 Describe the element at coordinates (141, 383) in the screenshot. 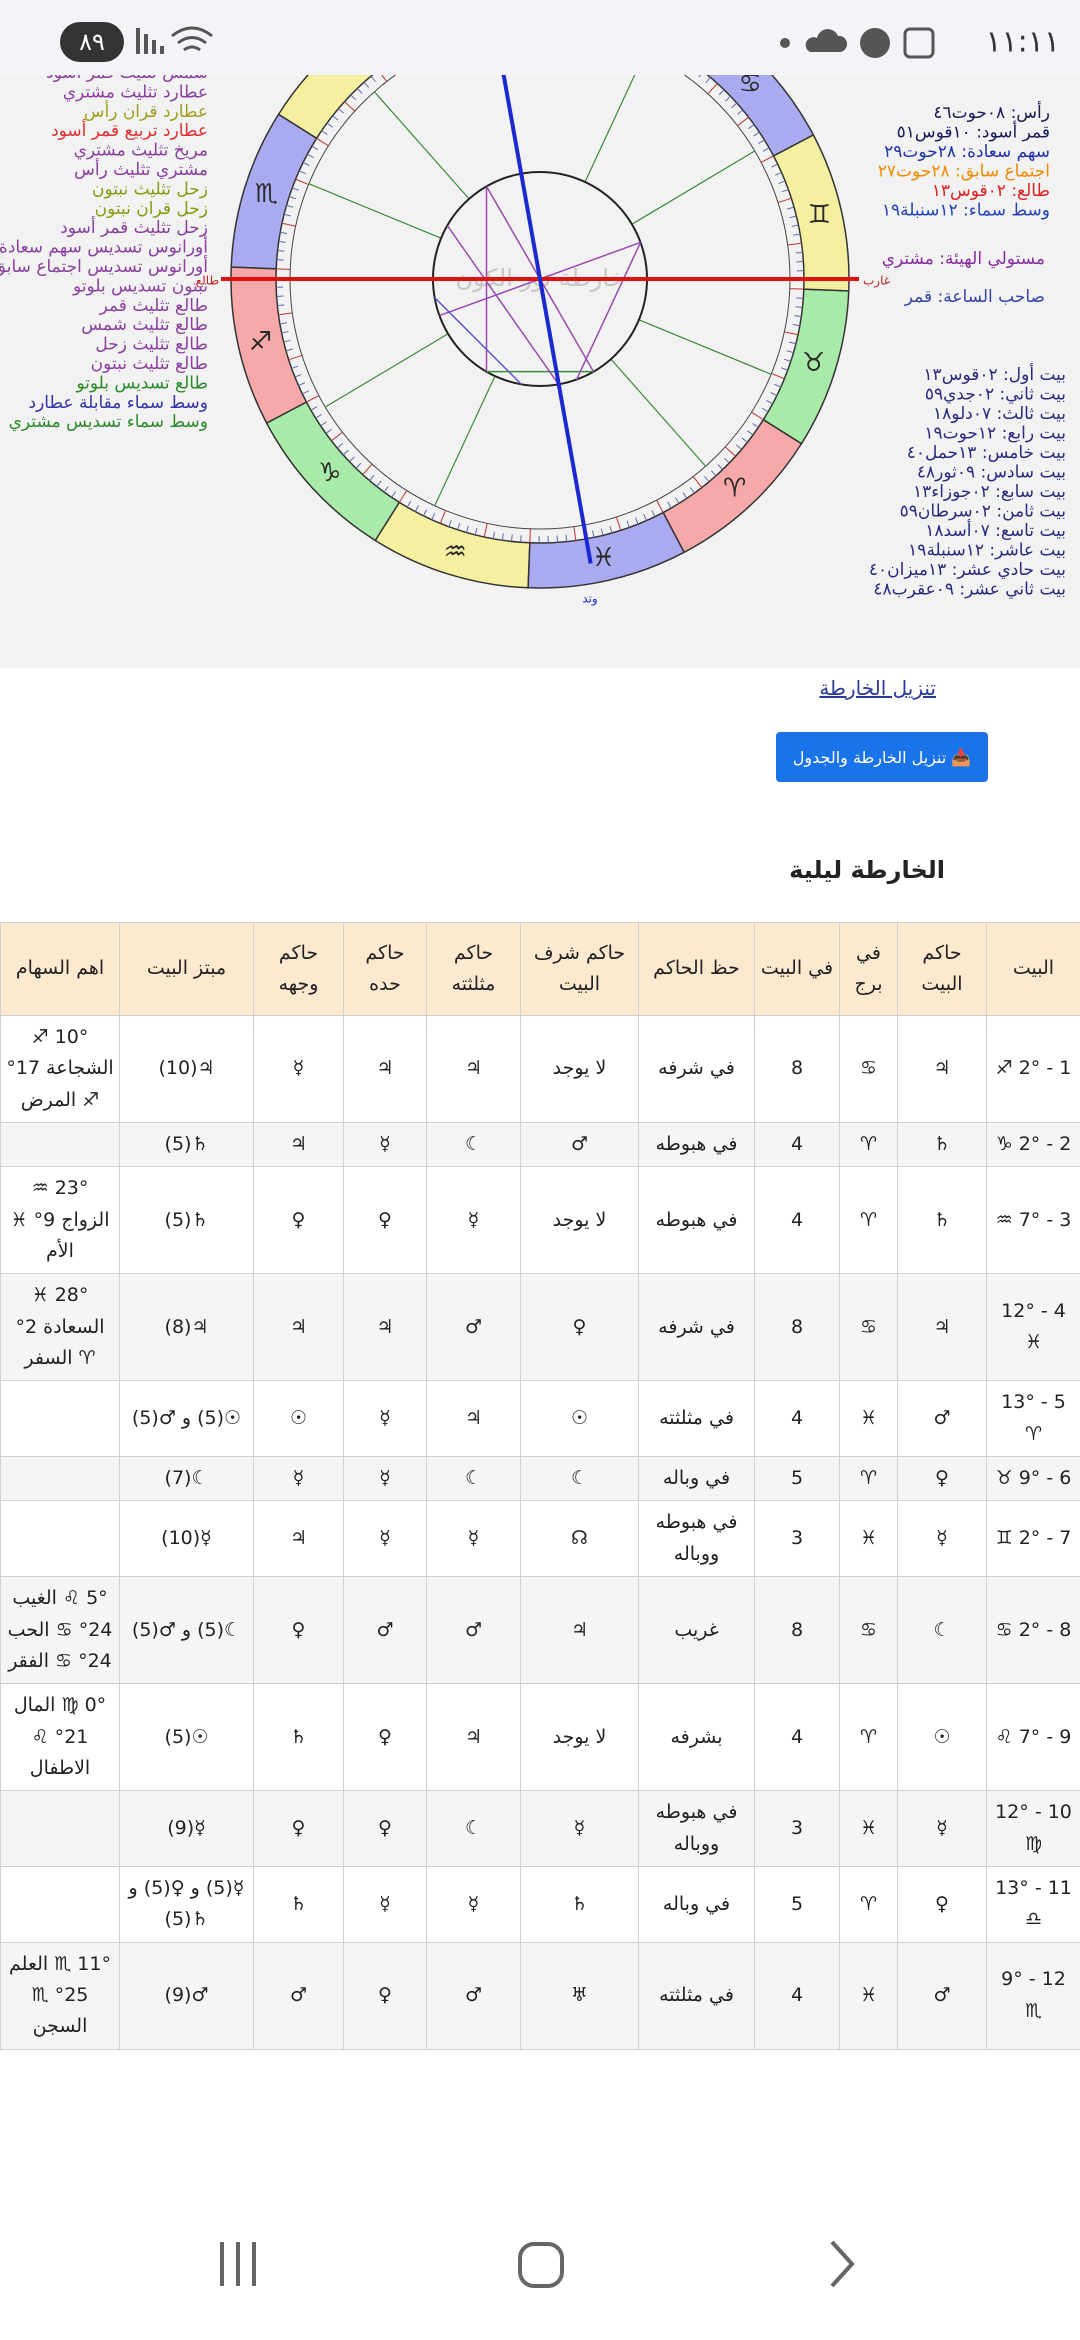

I see `aspect-entry: طالع تسديس بلوتو` at that location.